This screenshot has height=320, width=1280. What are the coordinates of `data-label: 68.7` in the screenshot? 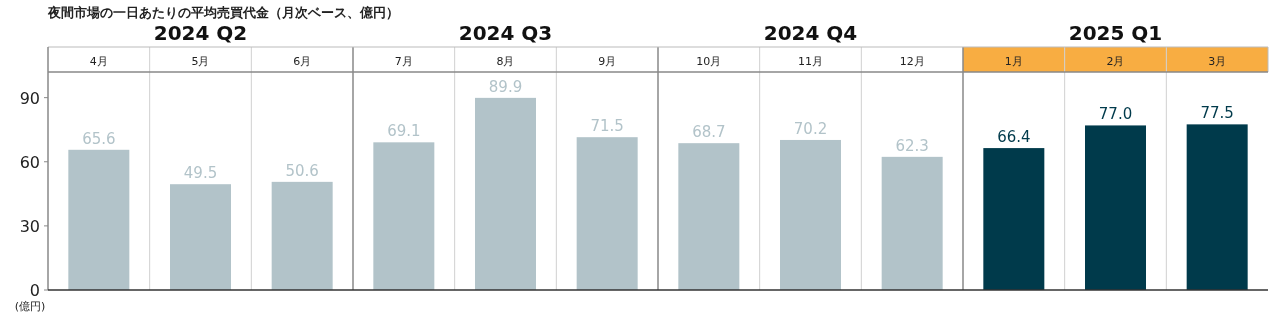 It's located at (709, 132).